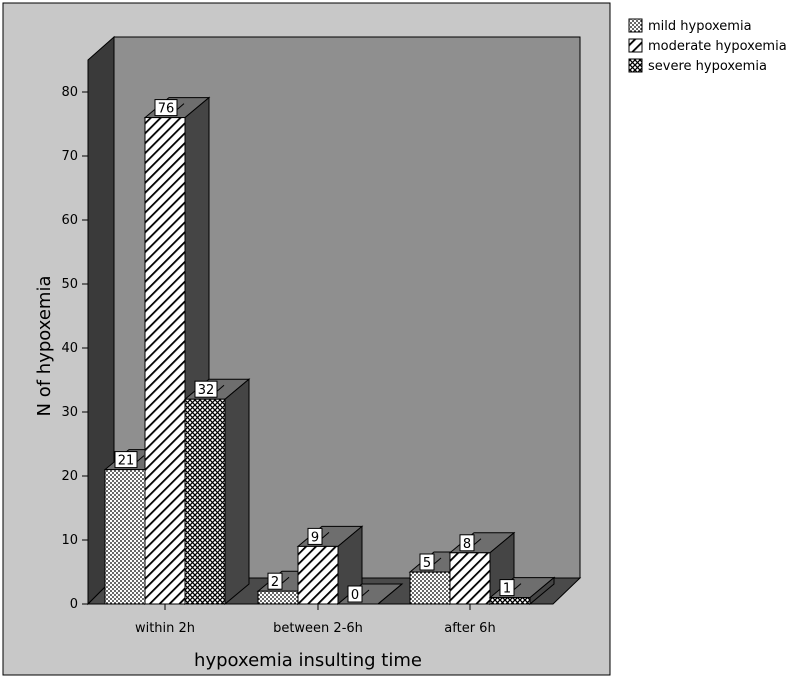 Image resolution: width=797 pixels, height=686 pixels. What do you see at coordinates (69, 412) in the screenshot?
I see `y-tick-label: 30` at bounding box center [69, 412].